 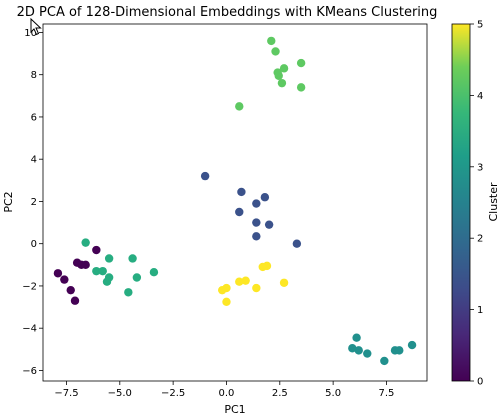 I want to click on x-tick-label: 5.0, so click(x=333, y=393).